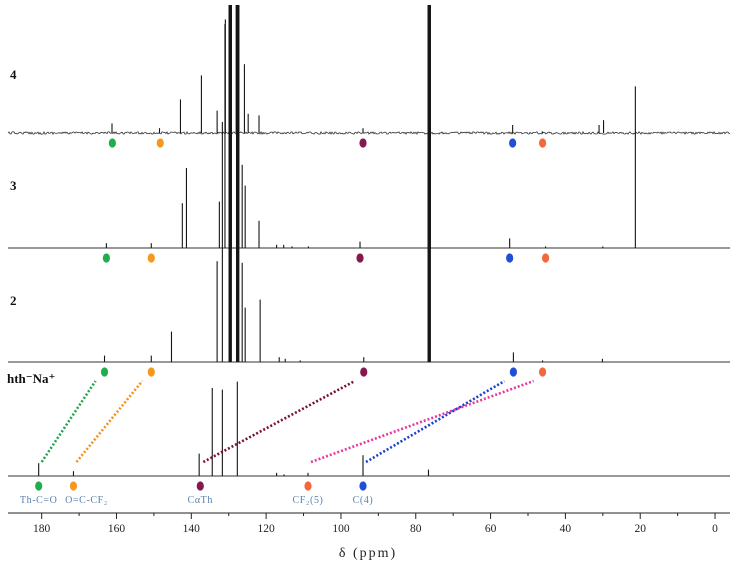 This screenshot has height=567, width=736. Describe the element at coordinates (192, 529) in the screenshot. I see `x-axis-tick-label: 140` at that location.